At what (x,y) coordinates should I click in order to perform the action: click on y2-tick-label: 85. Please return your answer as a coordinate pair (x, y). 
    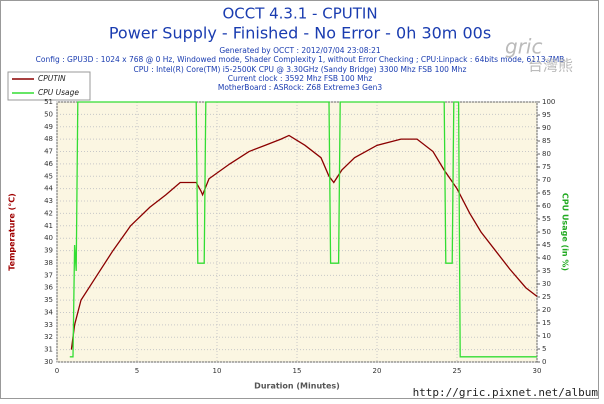
    Looking at the image, I should click on (546, 141).